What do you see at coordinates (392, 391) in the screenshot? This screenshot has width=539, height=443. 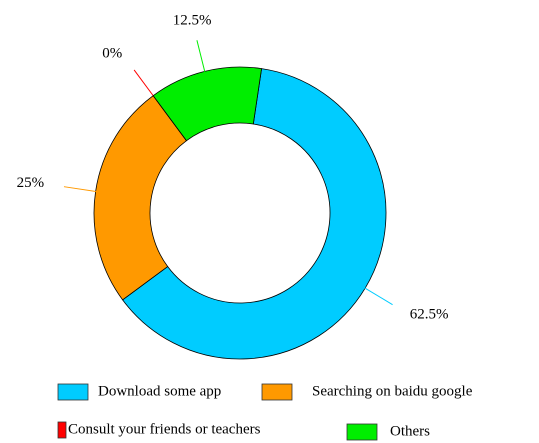 I see `legend-label: Searching on baidu google` at bounding box center [392, 391].